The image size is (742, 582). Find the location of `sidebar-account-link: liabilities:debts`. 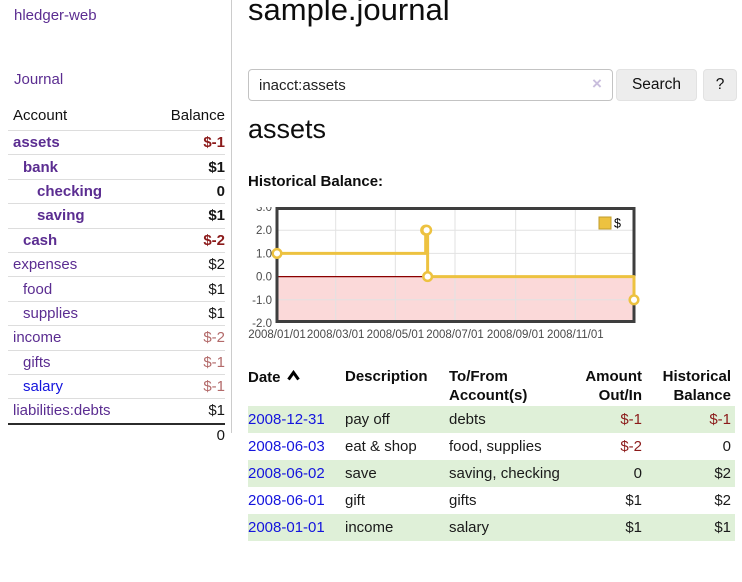

sidebar-account-link: liabilities:debts is located at coordinates (62, 411).